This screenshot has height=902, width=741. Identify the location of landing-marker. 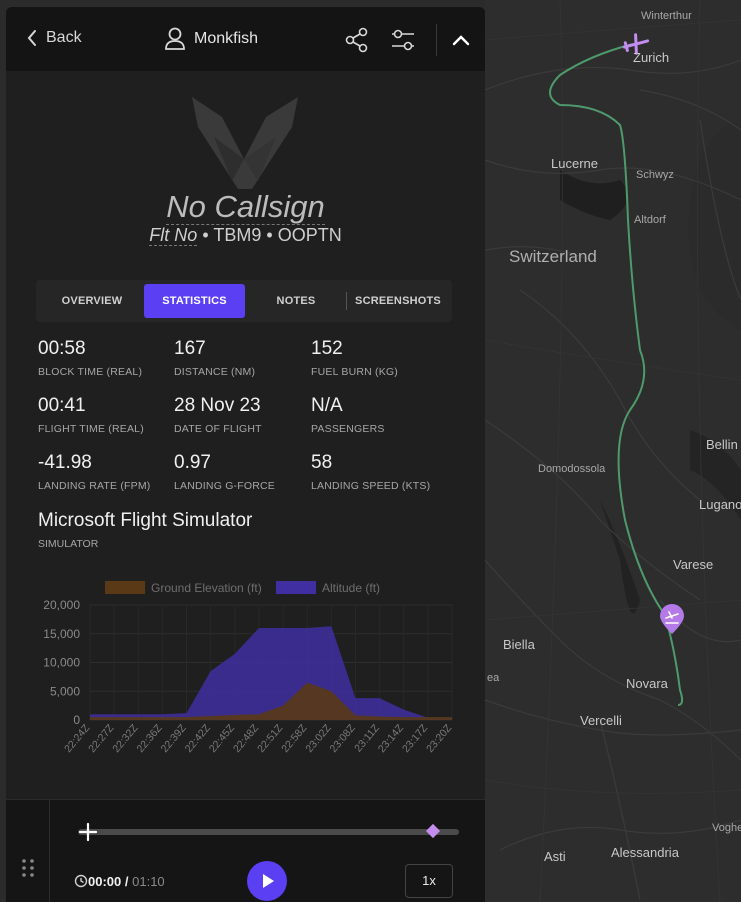
(433, 831).